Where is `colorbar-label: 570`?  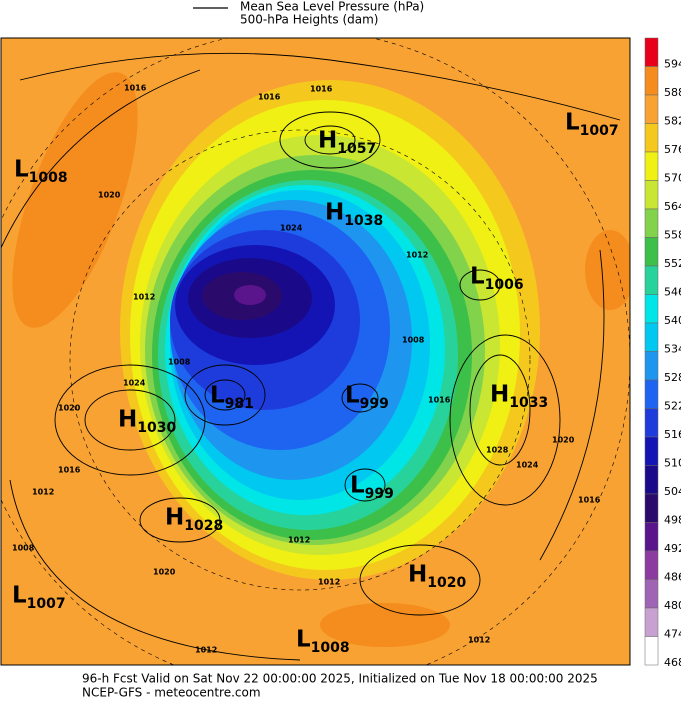
colorbar-label: 570 is located at coordinates (672, 178).